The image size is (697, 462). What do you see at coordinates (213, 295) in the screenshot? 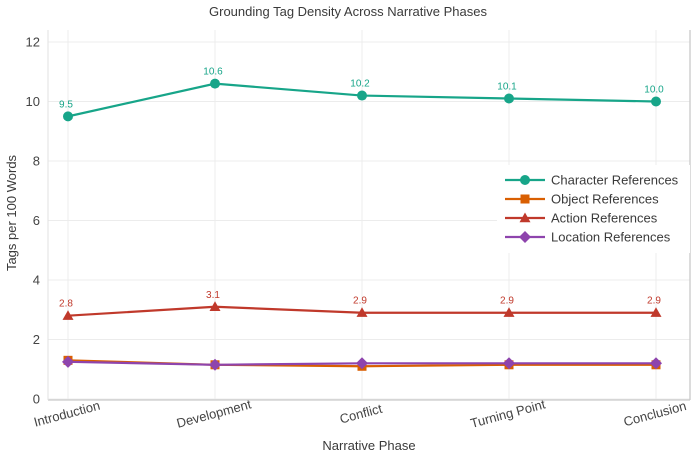
I see `data-point-label: 3.1` at bounding box center [213, 295].